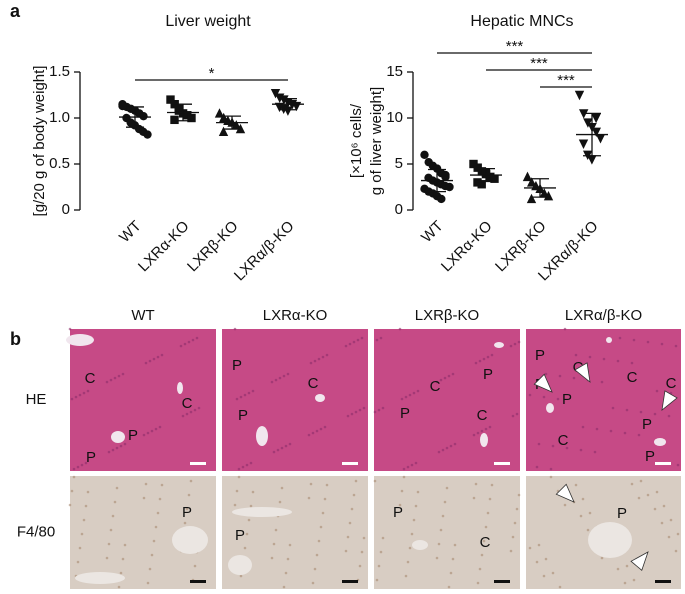  Describe the element at coordinates (447, 400) in the screenshot. I see `micrograph-image` at that location.